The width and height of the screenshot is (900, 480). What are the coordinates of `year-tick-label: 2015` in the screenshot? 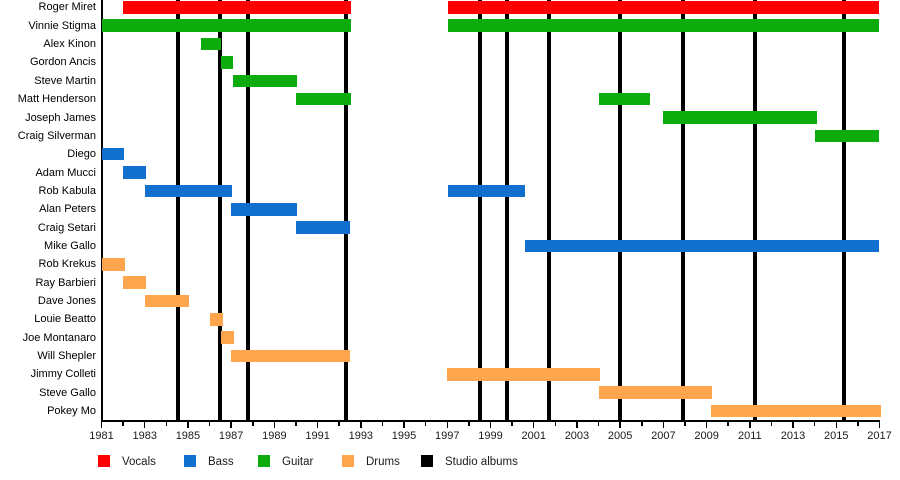 It's located at (836, 436).